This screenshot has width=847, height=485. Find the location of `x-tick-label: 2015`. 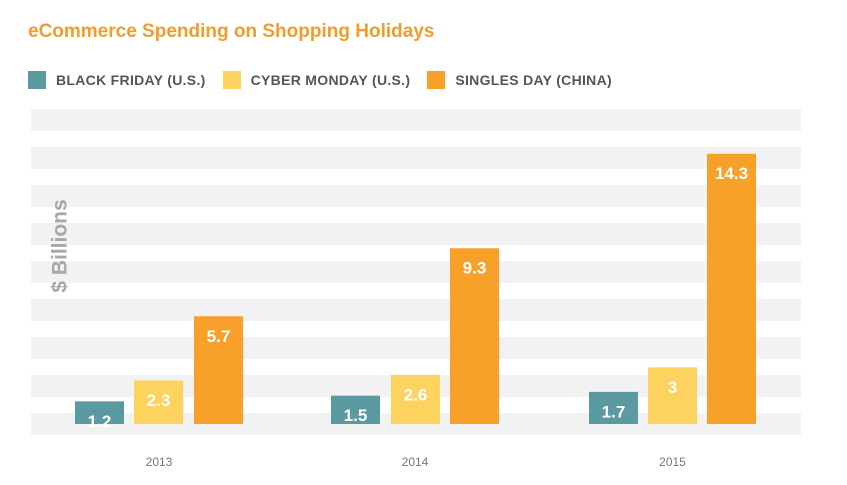

x-tick-label: 2015 is located at coordinates (672, 462).